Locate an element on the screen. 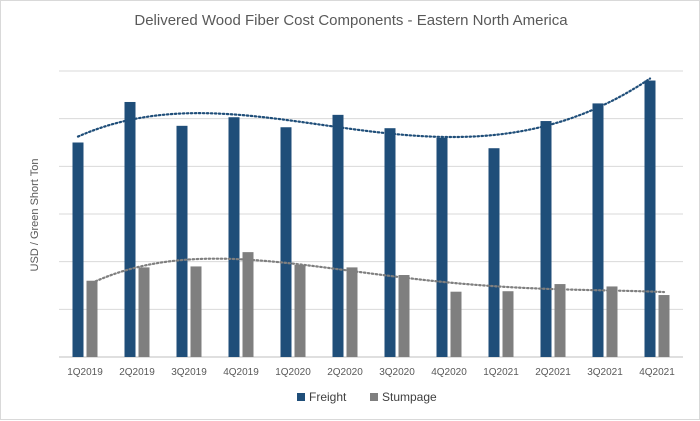  trendline-freight is located at coordinates (364, 108).